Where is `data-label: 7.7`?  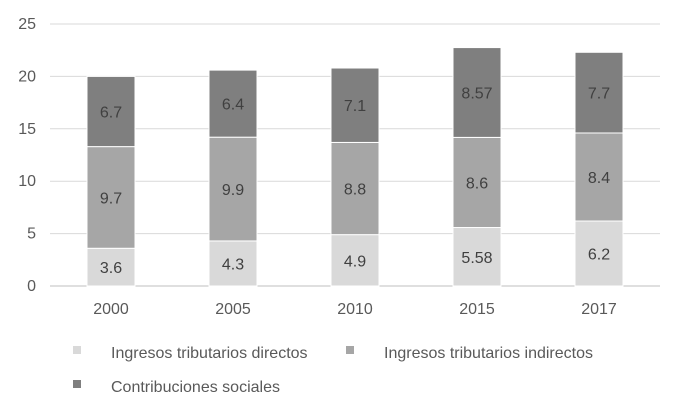
data-label: 7.7 is located at coordinates (599, 94).